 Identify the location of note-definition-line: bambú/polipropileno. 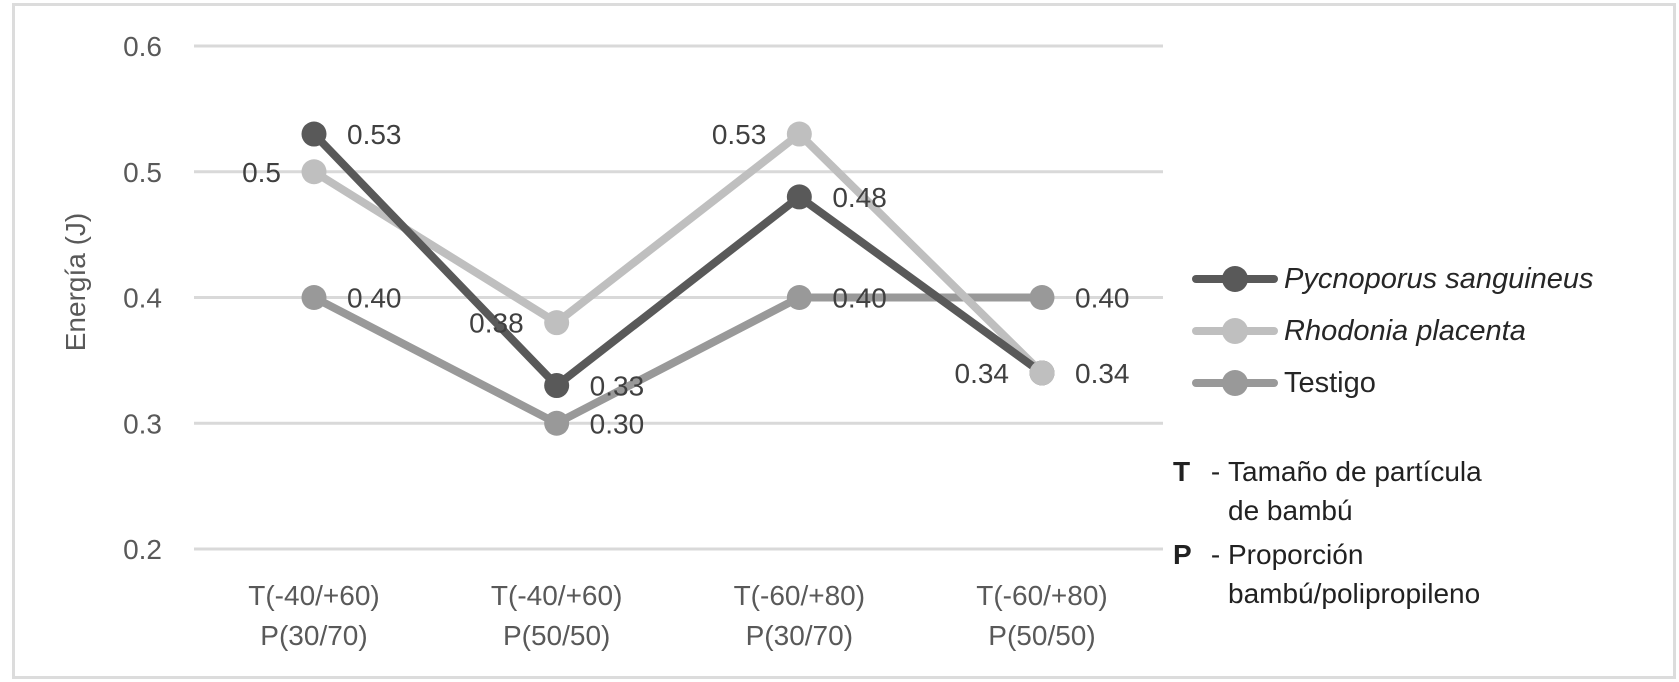
(1354, 593).